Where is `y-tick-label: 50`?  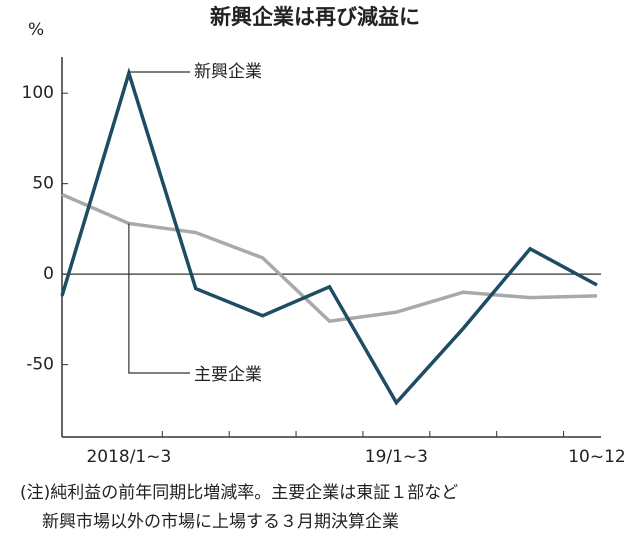 y-tick-label: 50 is located at coordinates (43, 184).